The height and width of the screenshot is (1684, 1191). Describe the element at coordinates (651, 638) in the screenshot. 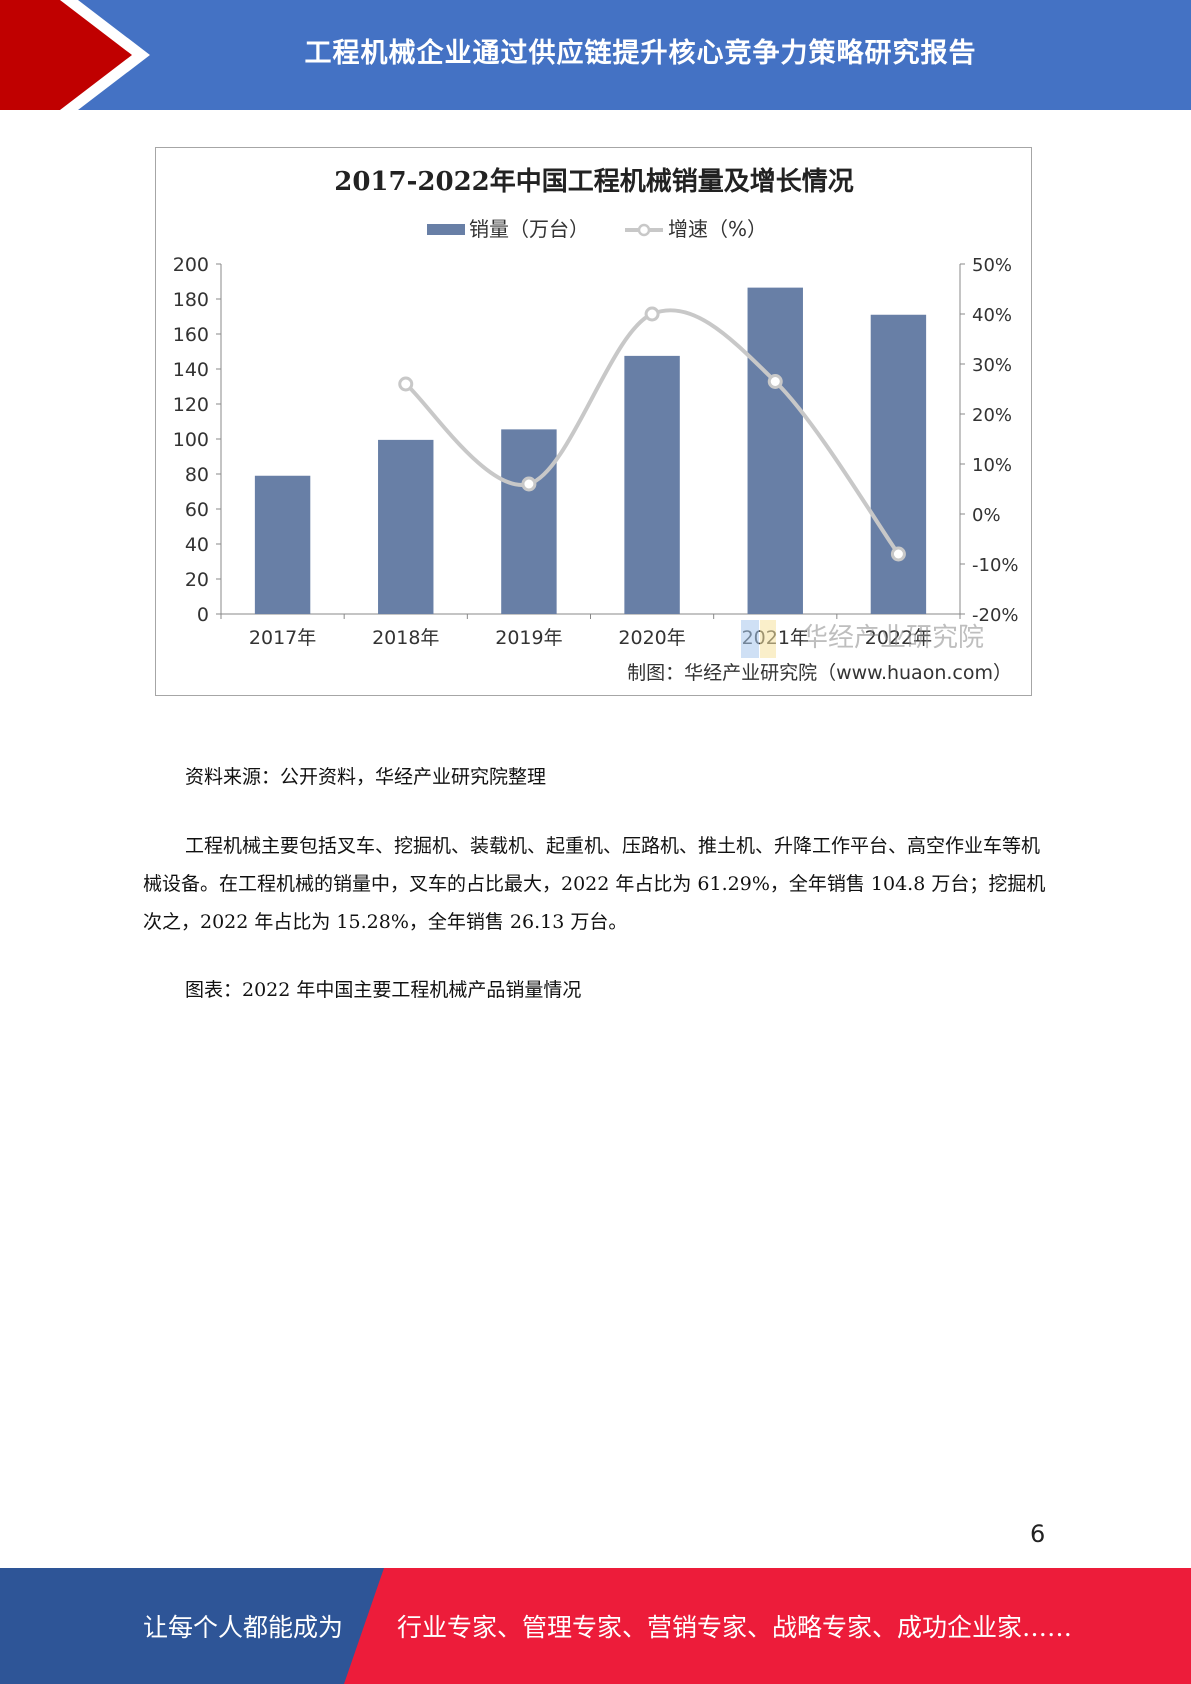

I see `x-axis-tick-label: 2020年` at that location.